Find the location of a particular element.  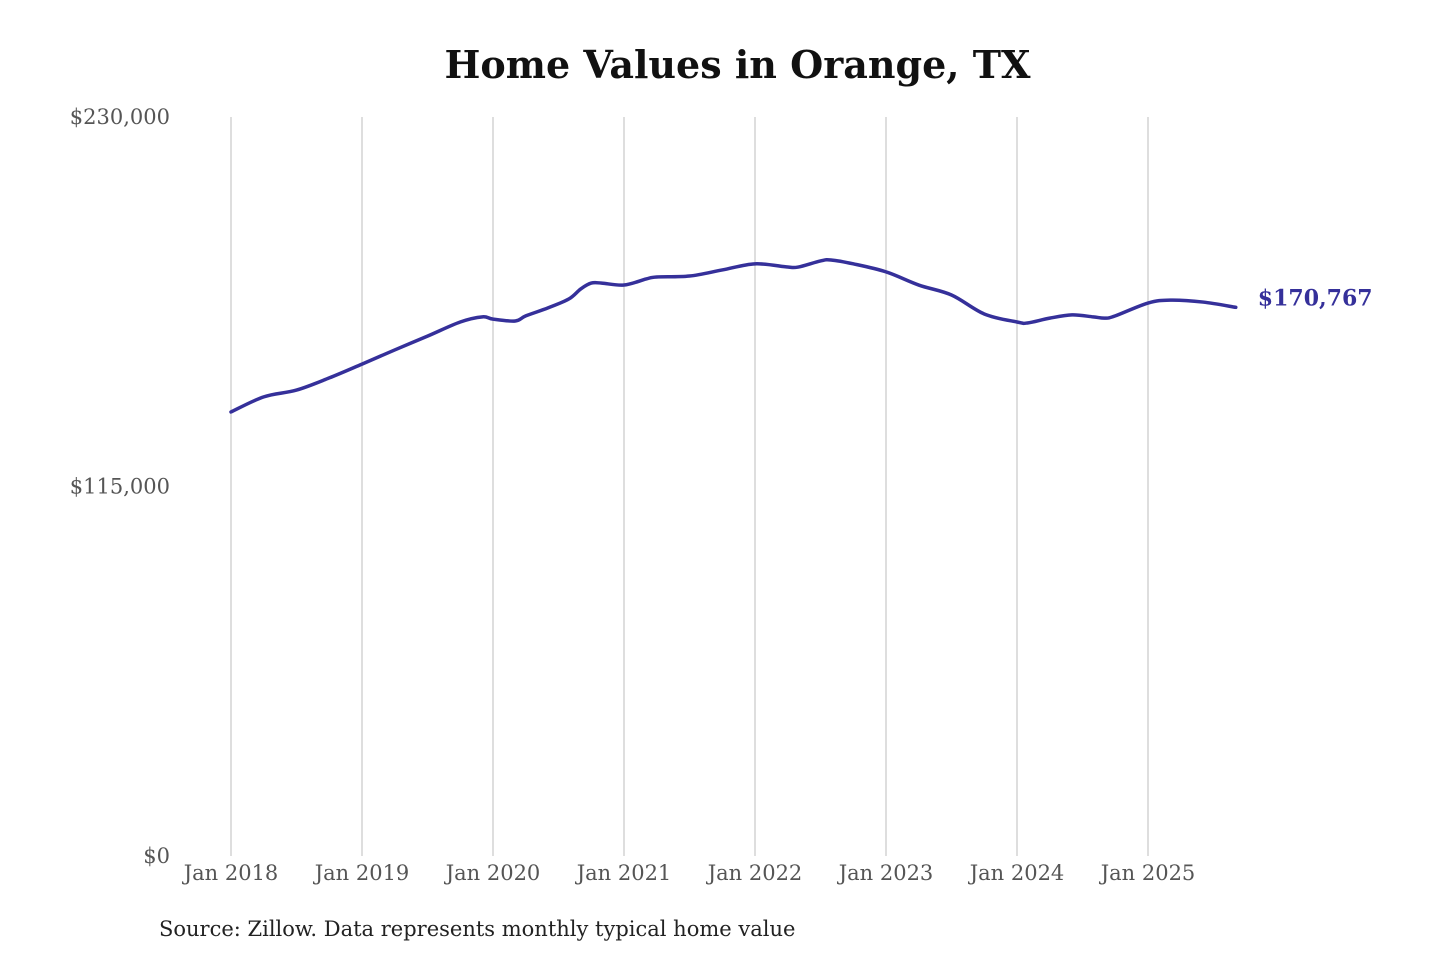

end-value-label: $170,767 is located at coordinates (1315, 298).